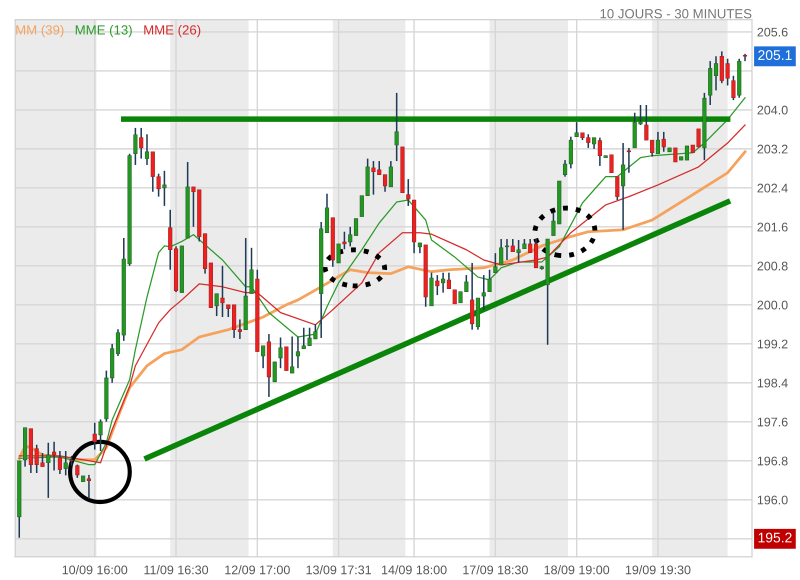  Describe the element at coordinates (414, 569) in the screenshot. I see `x-tick-label: 14/09 18:00` at that location.